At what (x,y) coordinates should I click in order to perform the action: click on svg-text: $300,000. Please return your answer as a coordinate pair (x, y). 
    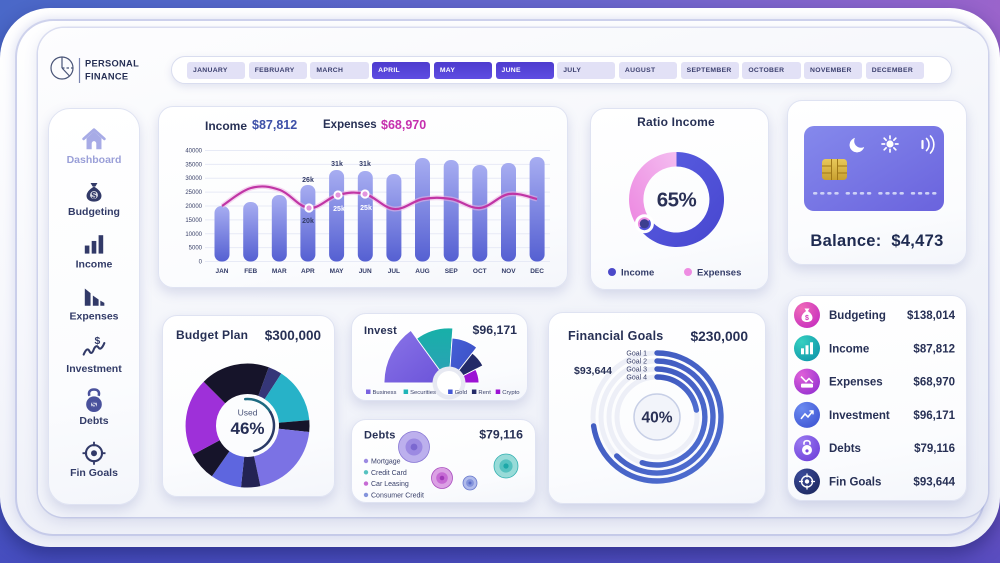
    Looking at the image, I should click on (293, 335).